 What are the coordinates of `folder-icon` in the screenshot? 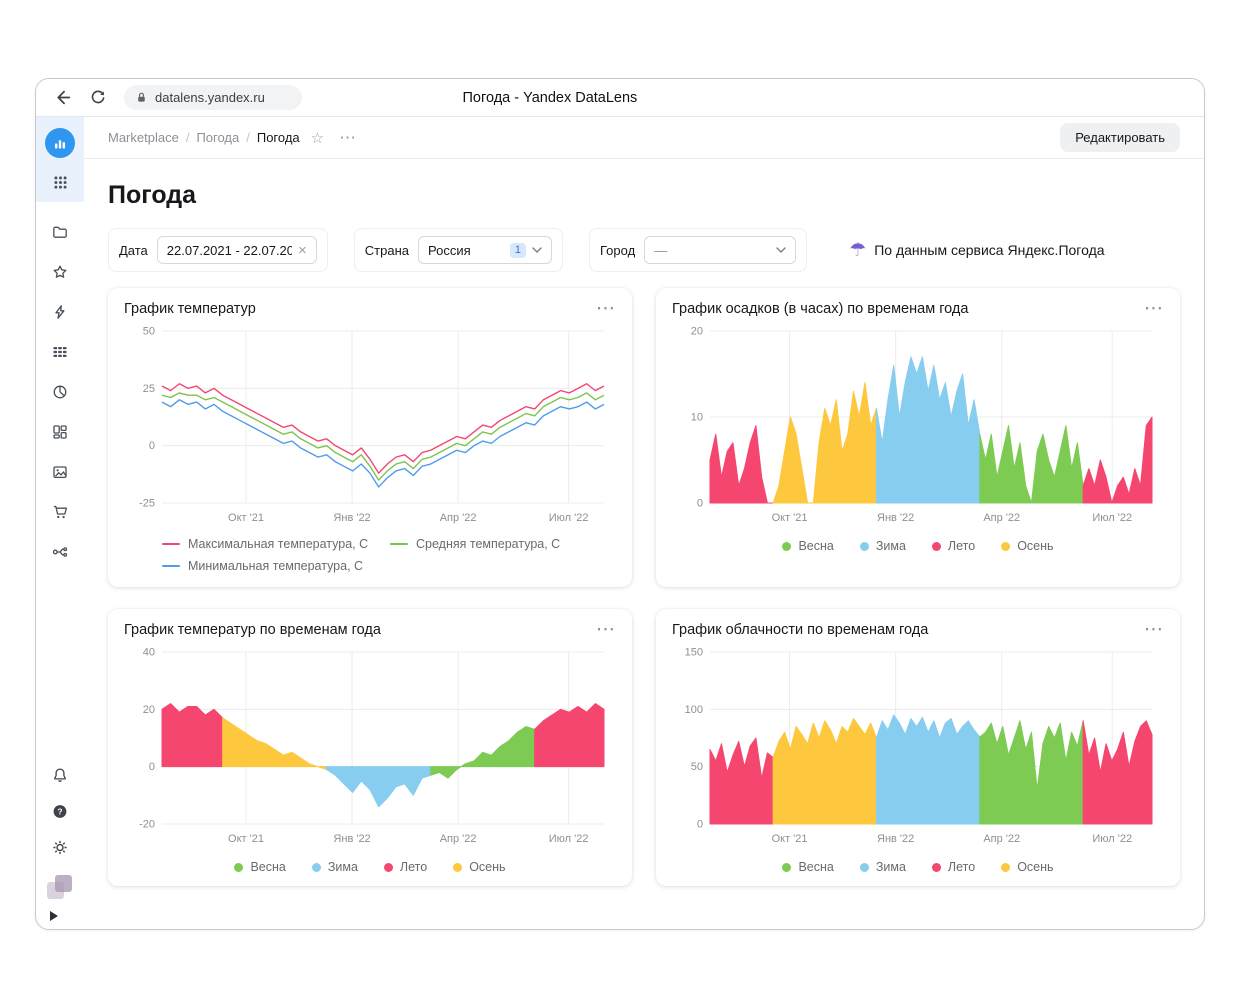 It's located at (60, 232).